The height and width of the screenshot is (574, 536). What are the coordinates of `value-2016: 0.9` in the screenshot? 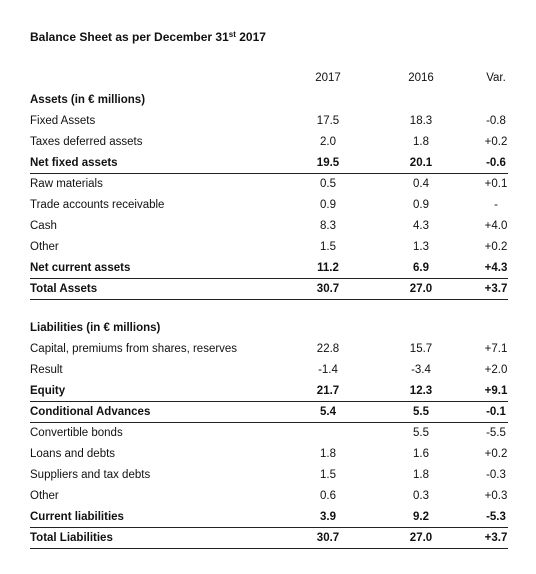 It's located at (421, 205).